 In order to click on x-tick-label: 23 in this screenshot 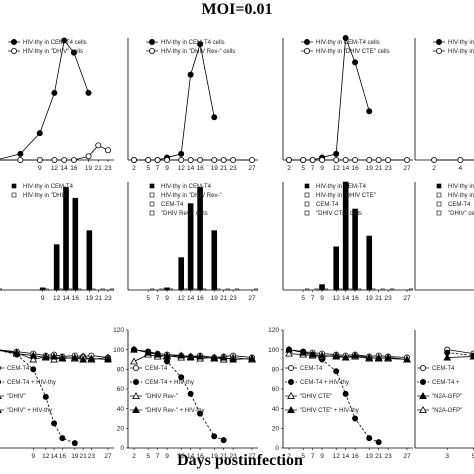, I will do `click(389, 298)`.